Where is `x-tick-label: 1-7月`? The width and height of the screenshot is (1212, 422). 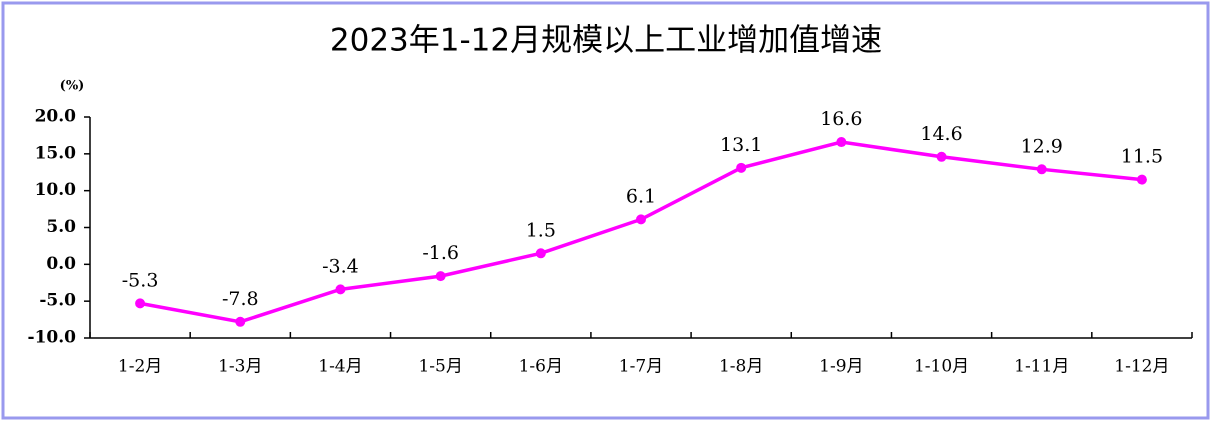
x-tick-label: 1-7月 is located at coordinates (641, 367).